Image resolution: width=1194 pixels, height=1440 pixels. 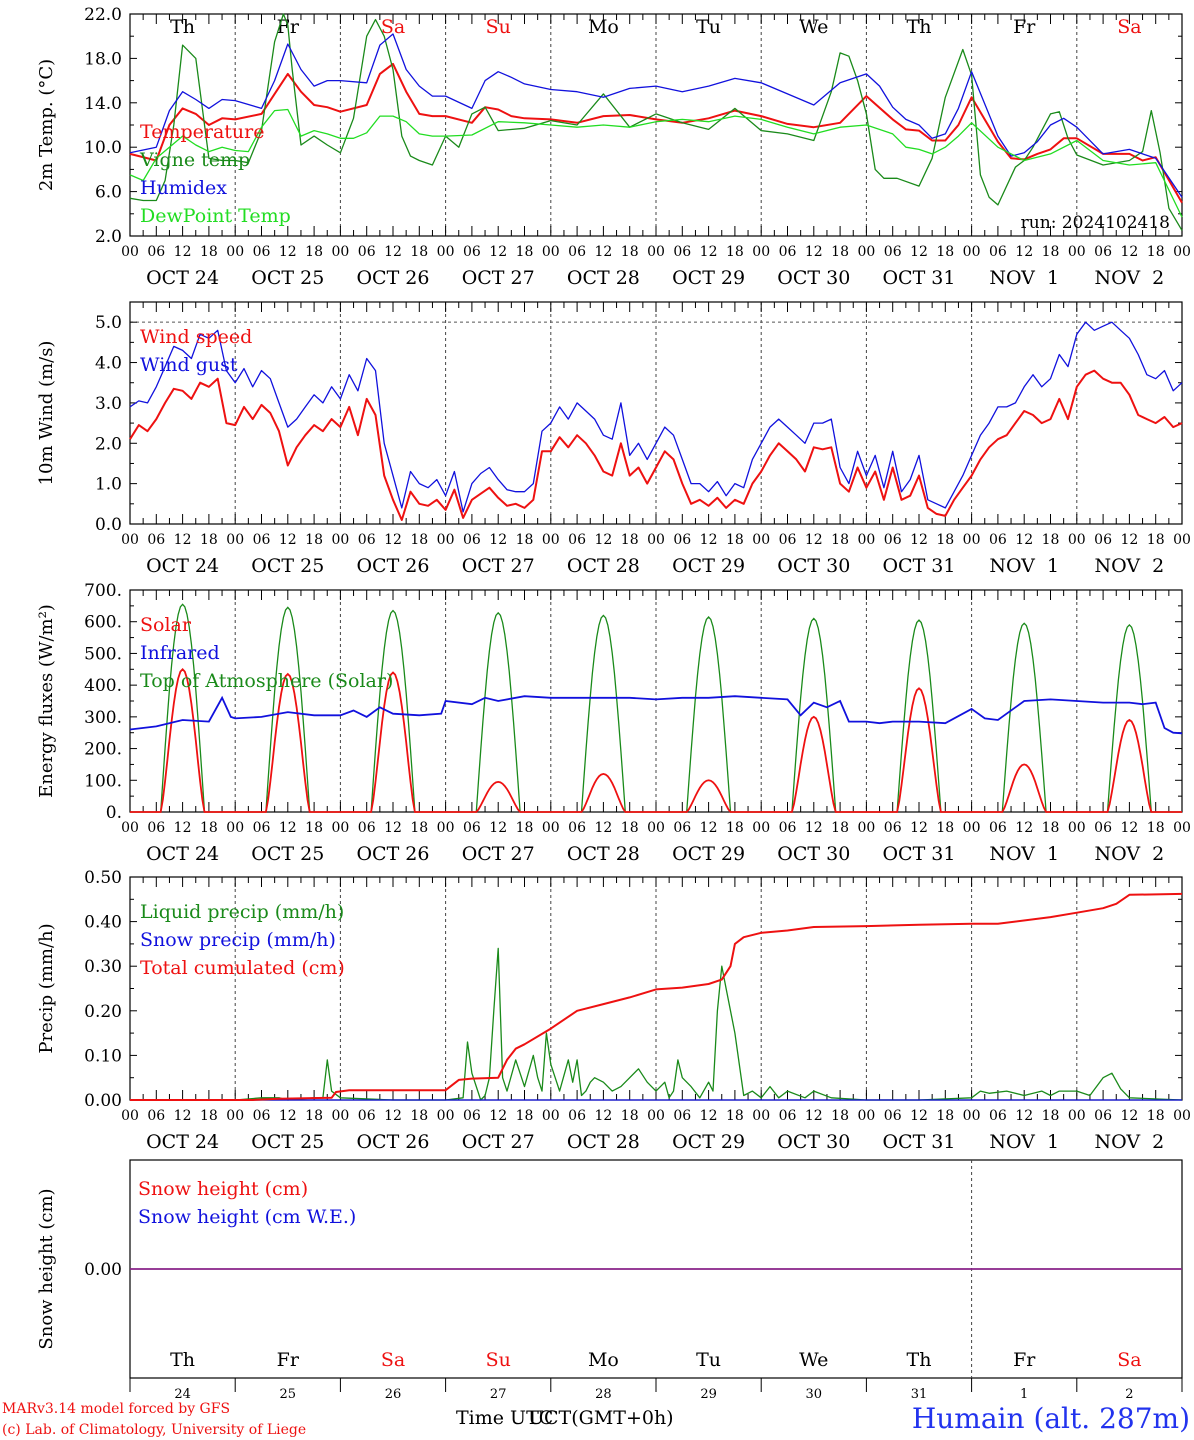 What do you see at coordinates (813, 278) in the screenshot?
I see `x-date-label: OCT 30` at bounding box center [813, 278].